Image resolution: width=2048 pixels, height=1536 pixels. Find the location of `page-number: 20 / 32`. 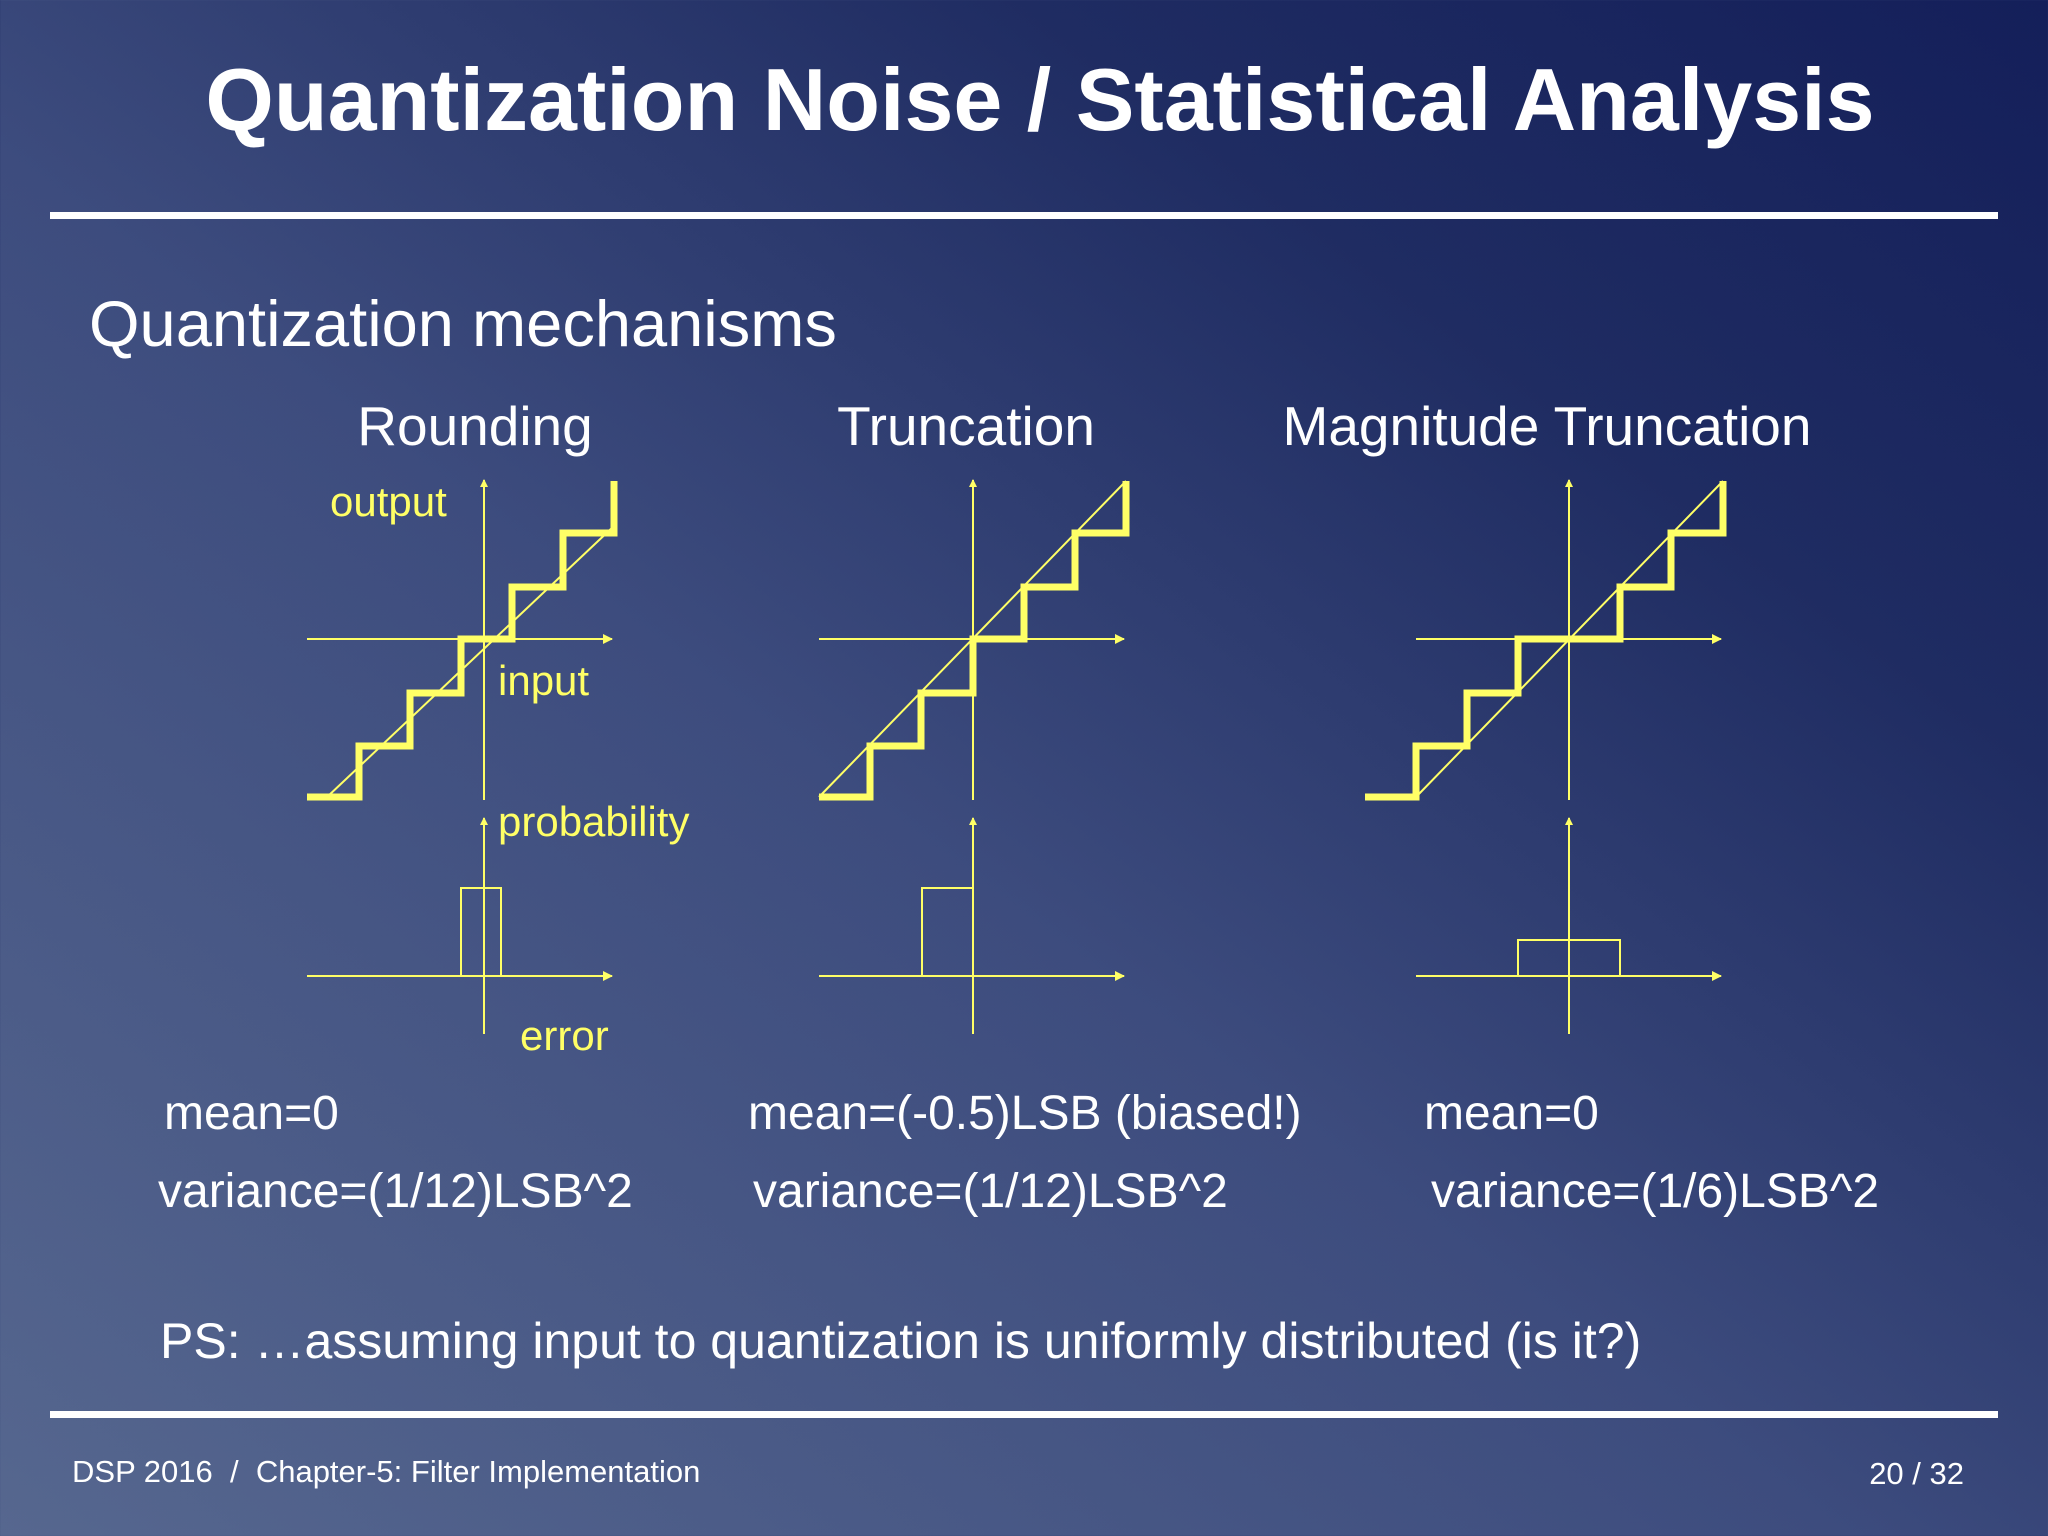

page-number: 20 / 32 is located at coordinates (1916, 1473).